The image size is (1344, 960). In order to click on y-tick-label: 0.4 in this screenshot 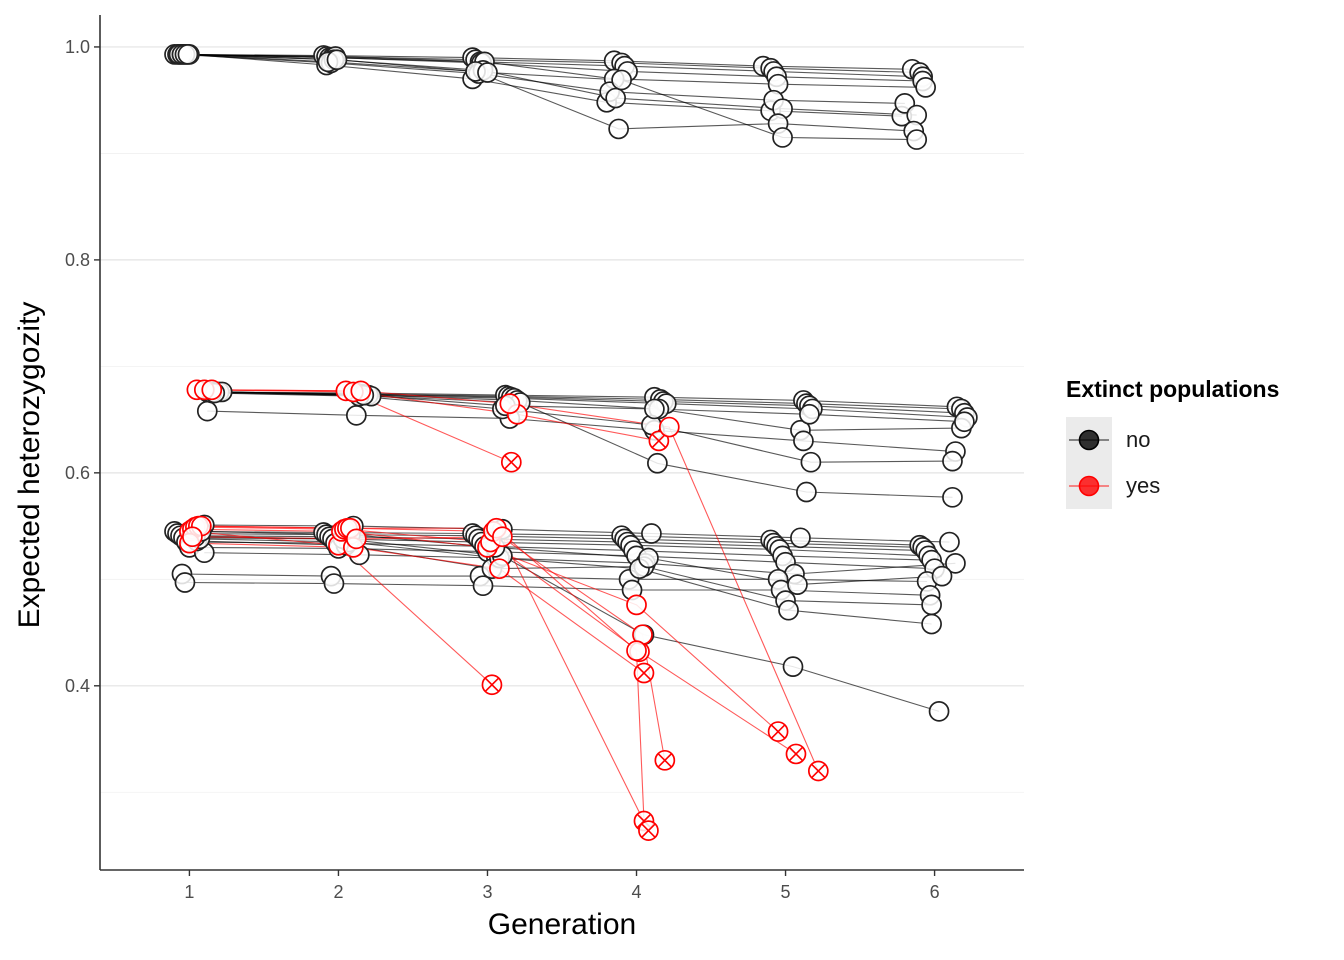, I will do `click(77, 686)`.